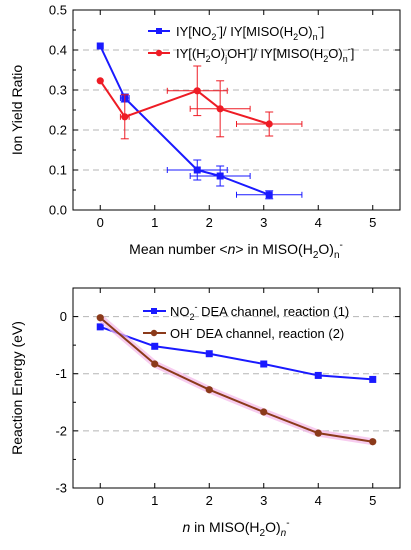  I want to click on top-series-marks, so click(199, 121).